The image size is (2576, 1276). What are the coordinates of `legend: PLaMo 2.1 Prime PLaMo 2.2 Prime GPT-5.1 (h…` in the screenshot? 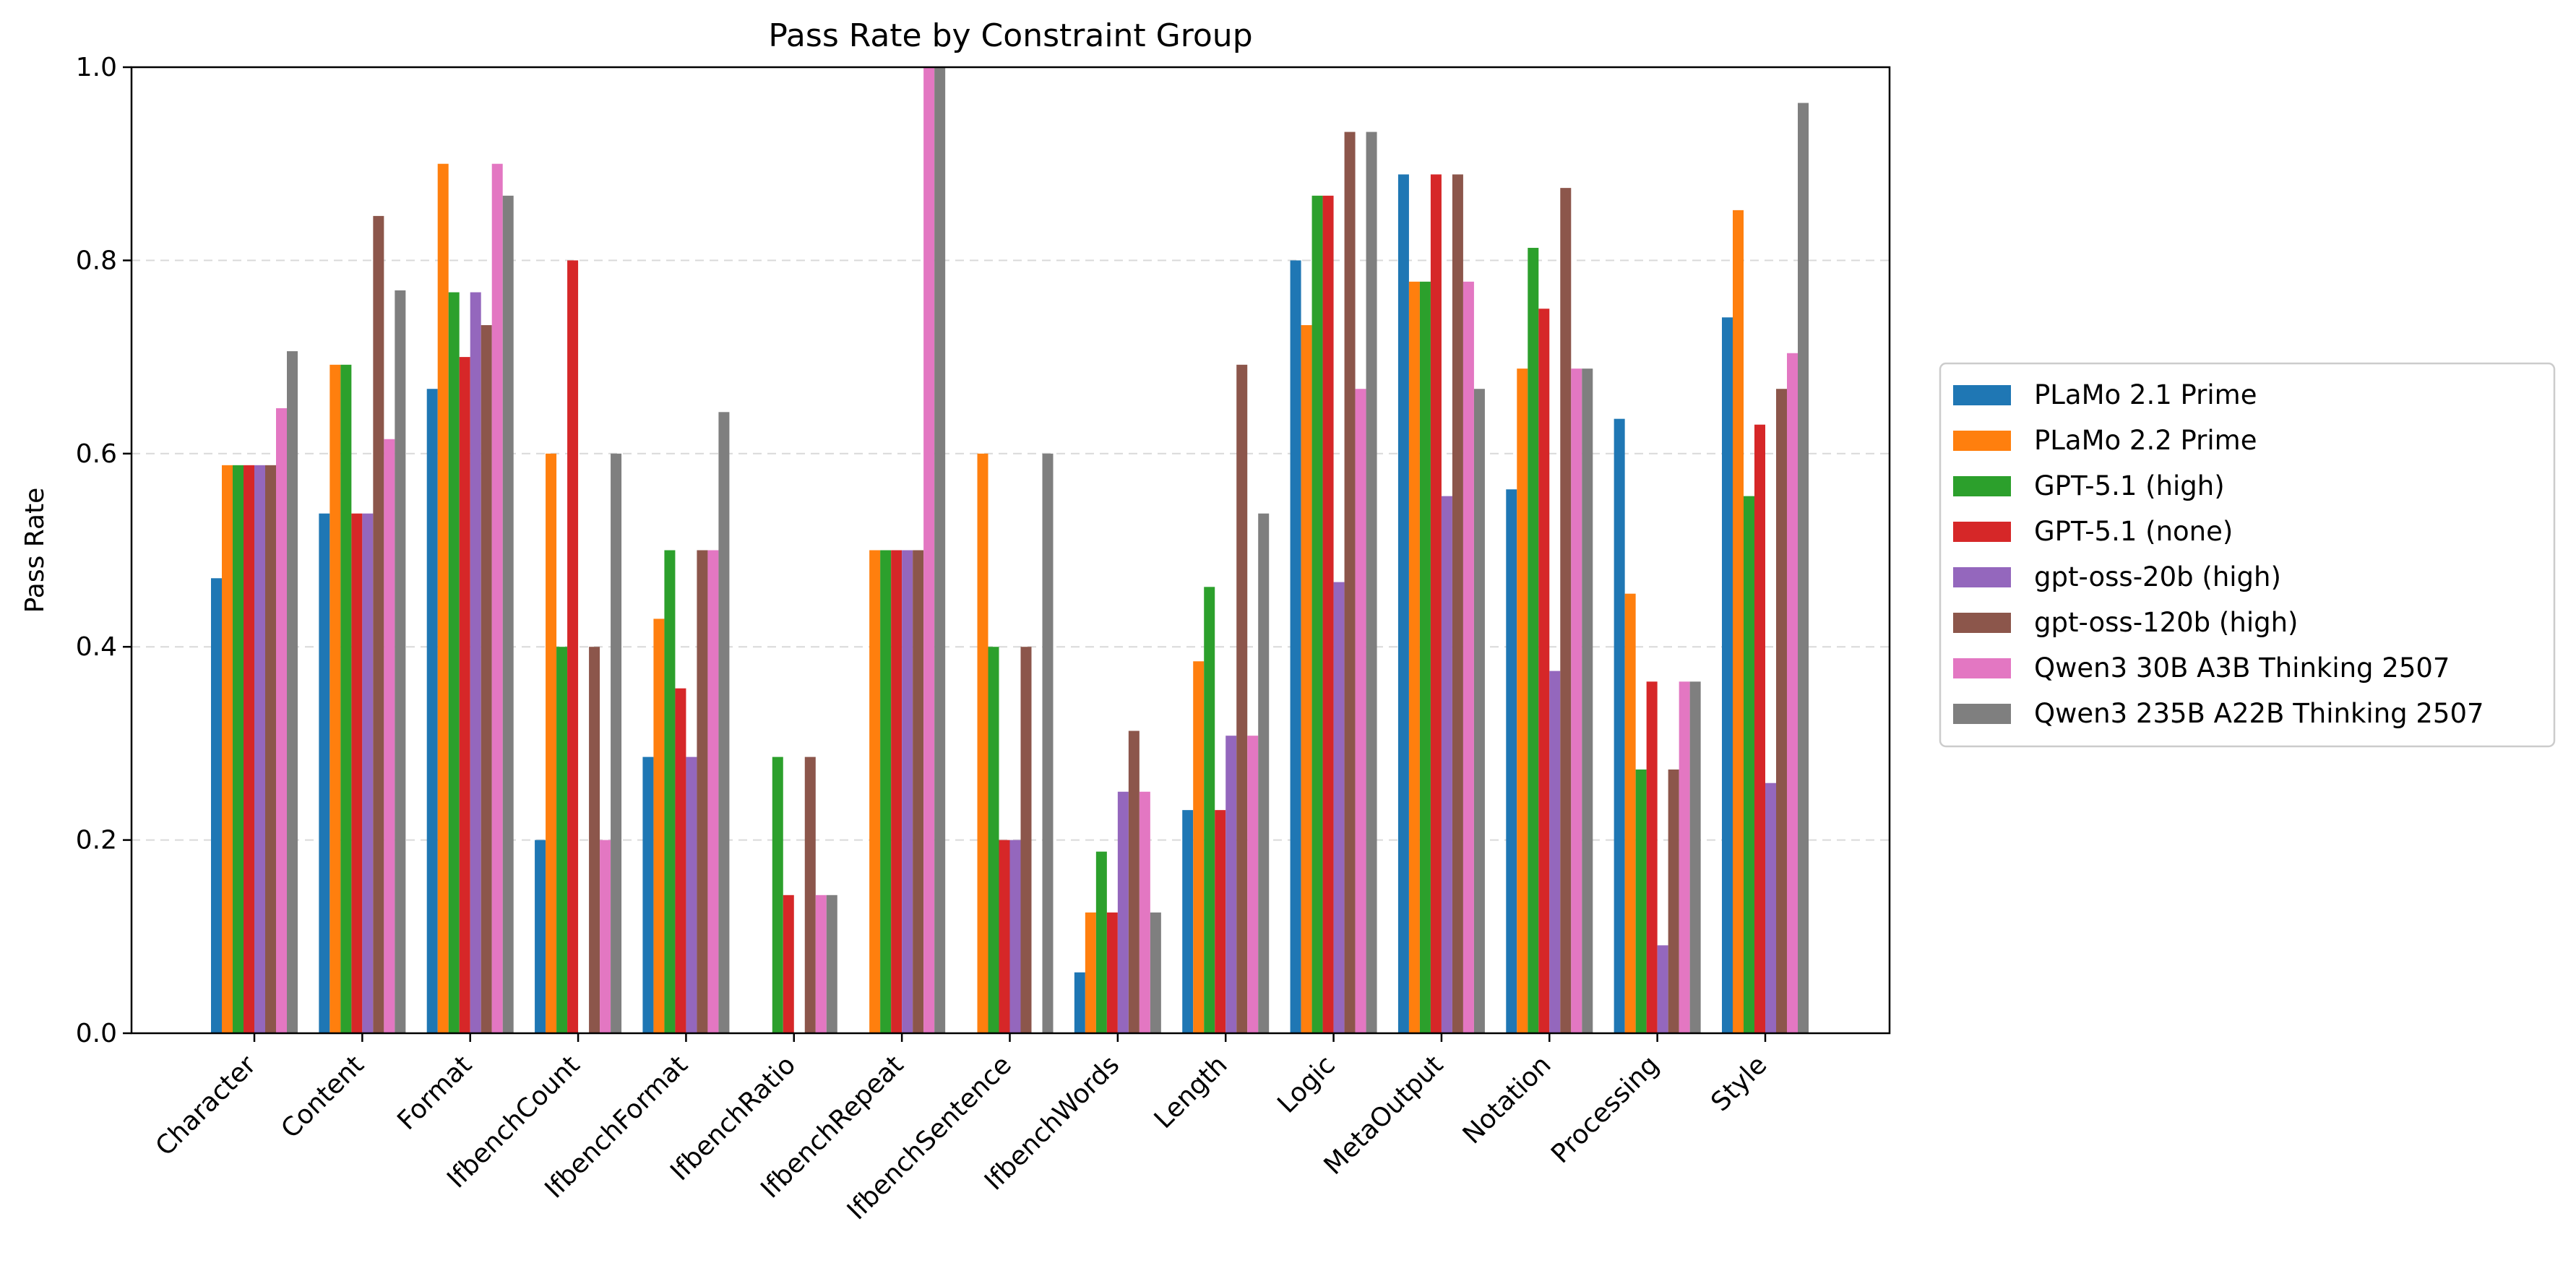 It's located at (2247, 555).